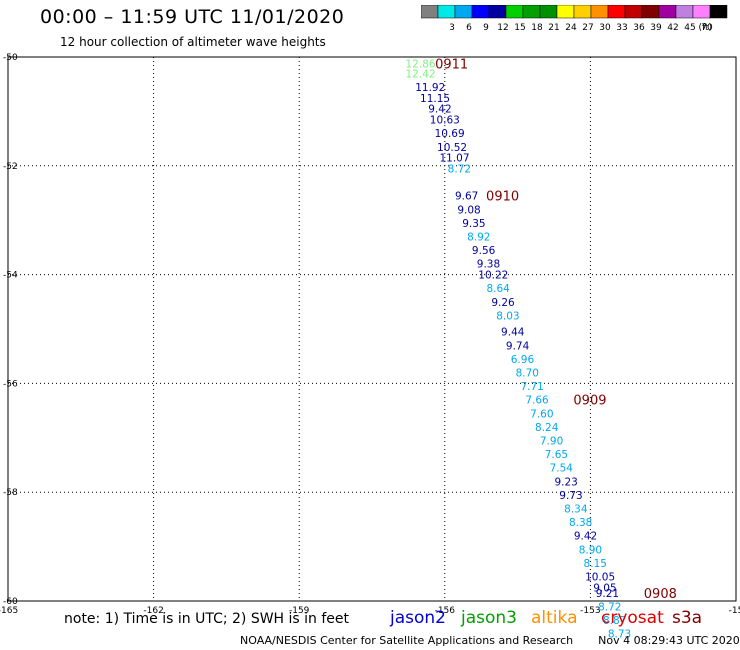 The height and width of the screenshot is (650, 740). What do you see at coordinates (595, 564) in the screenshot?
I see `wave-height-point: 8.15` at bounding box center [595, 564].